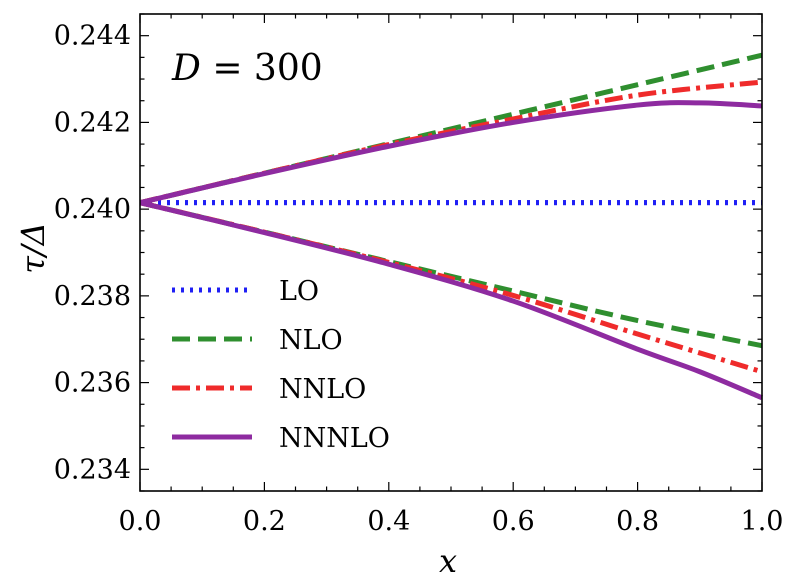 The width and height of the screenshot is (797, 585). Describe the element at coordinates (513, 521) in the screenshot. I see `x-tick-label: 0.6` at that location.